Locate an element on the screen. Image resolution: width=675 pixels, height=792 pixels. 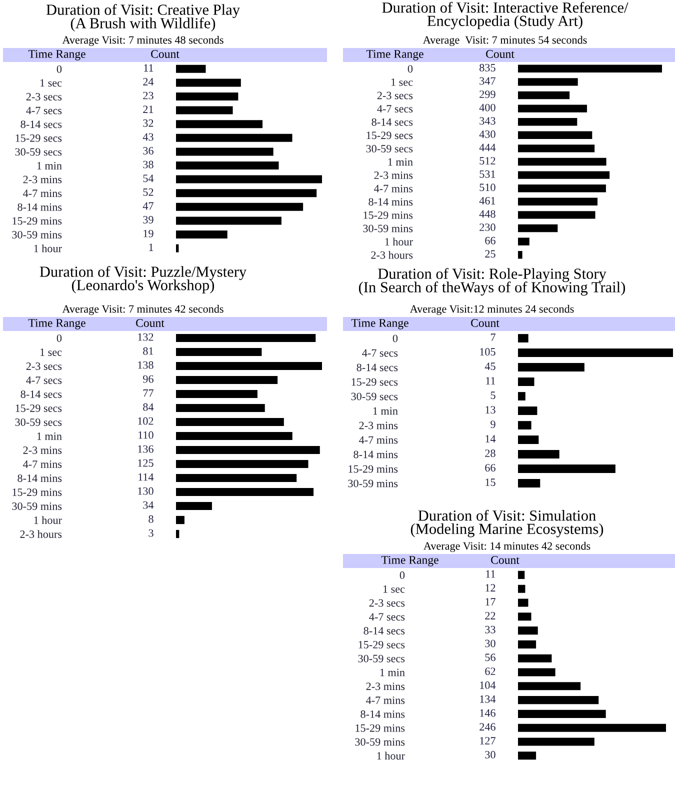
data-label: 62 is located at coordinates (490, 672).